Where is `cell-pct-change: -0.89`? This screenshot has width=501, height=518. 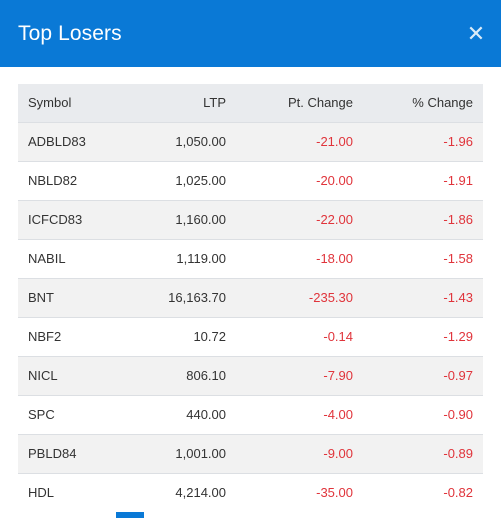
cell-pct-change: -0.89 is located at coordinates (458, 453).